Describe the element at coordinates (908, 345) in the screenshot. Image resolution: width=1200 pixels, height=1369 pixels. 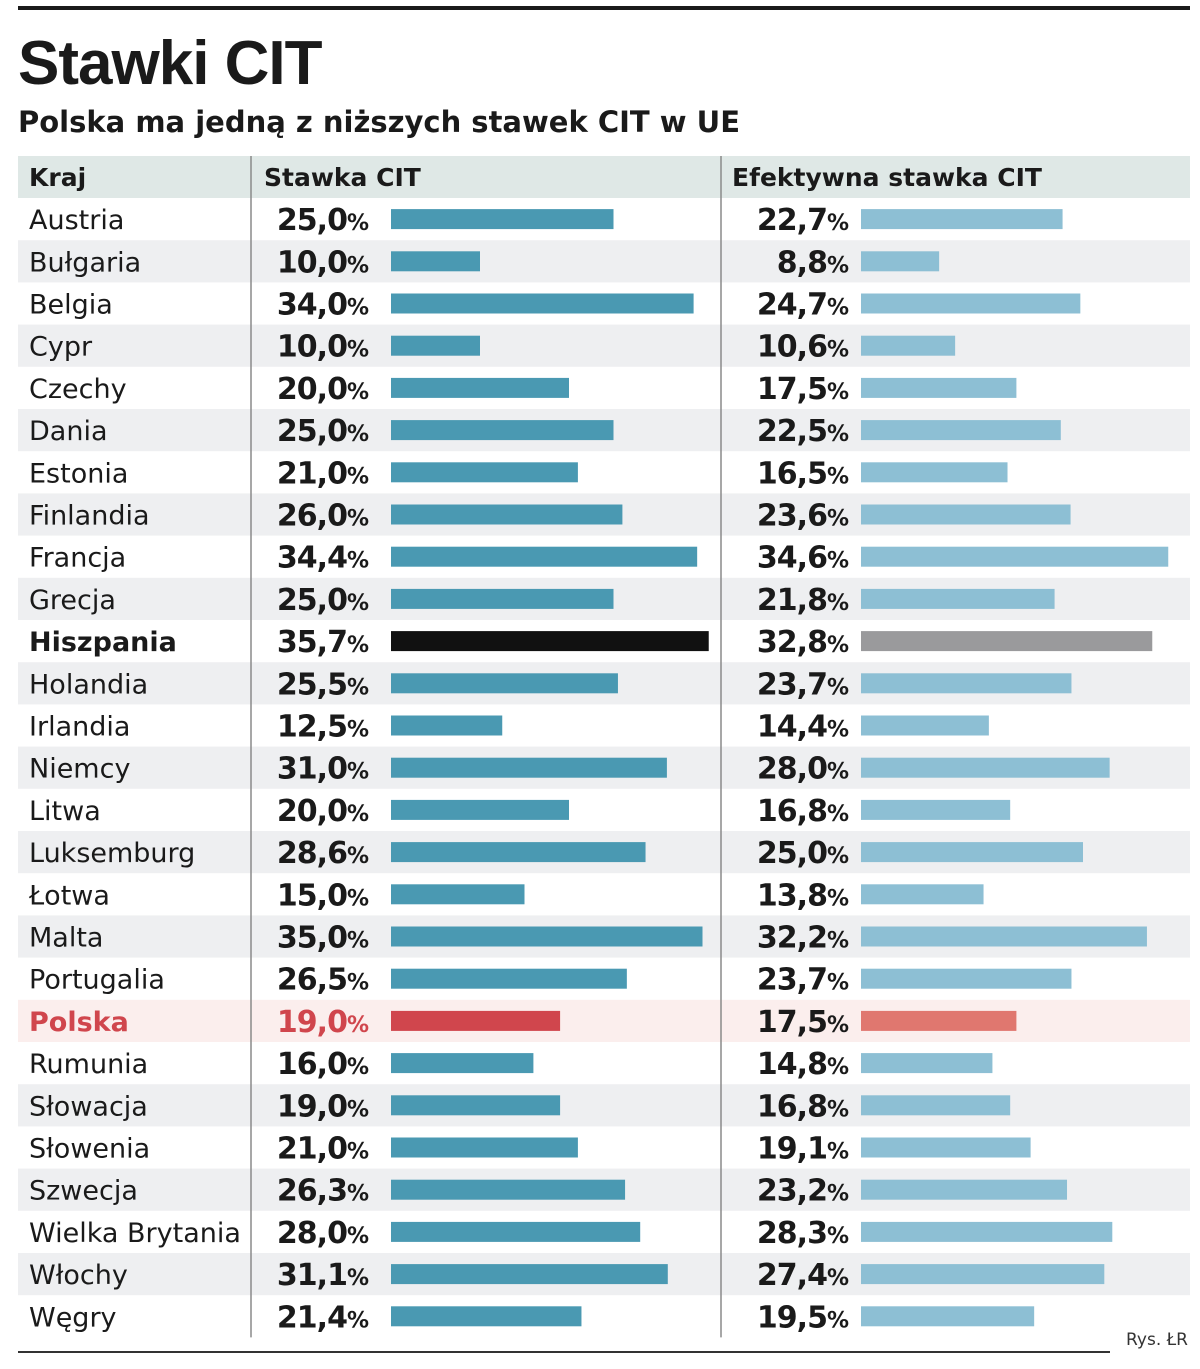
I see `efektywna-bar-cypr` at that location.